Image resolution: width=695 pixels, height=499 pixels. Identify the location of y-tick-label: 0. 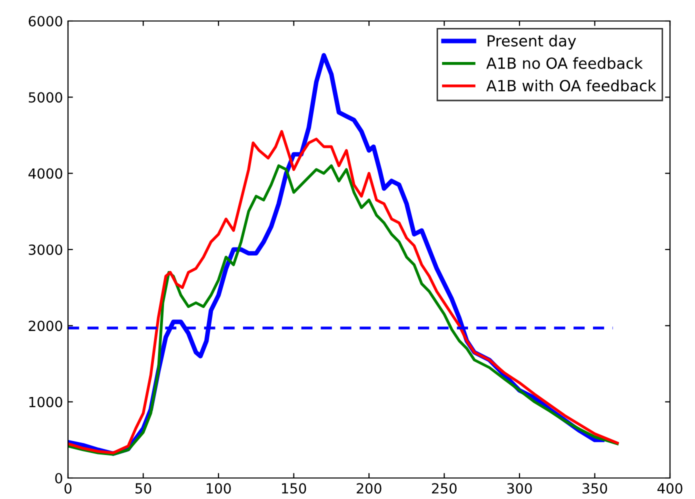
(58, 478).